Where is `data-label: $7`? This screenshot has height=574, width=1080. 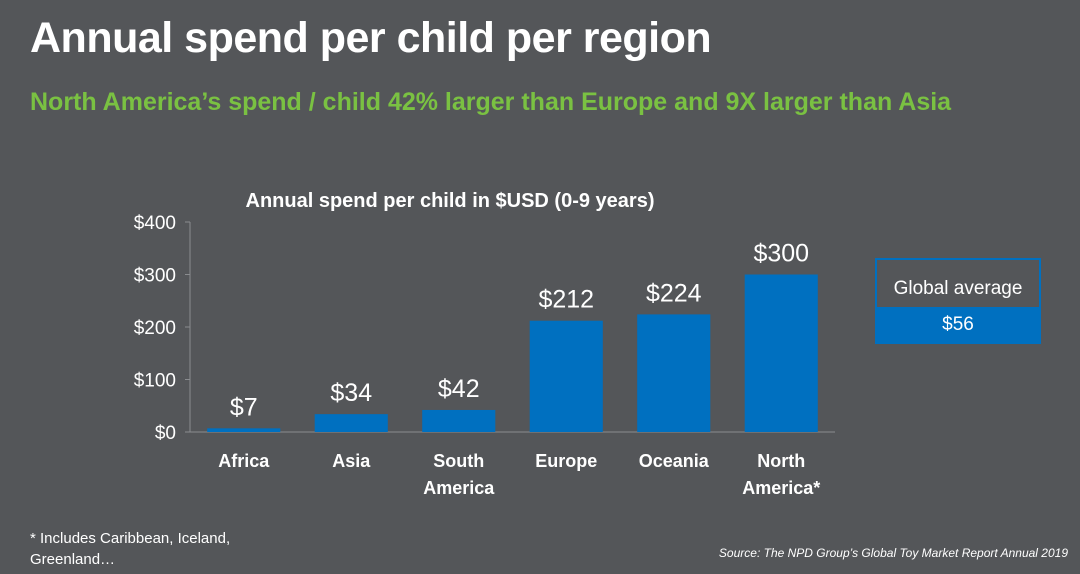
data-label: $7 is located at coordinates (244, 407).